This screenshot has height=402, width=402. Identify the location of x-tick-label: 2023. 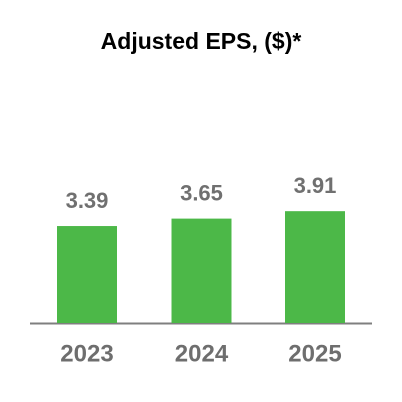
(86, 353).